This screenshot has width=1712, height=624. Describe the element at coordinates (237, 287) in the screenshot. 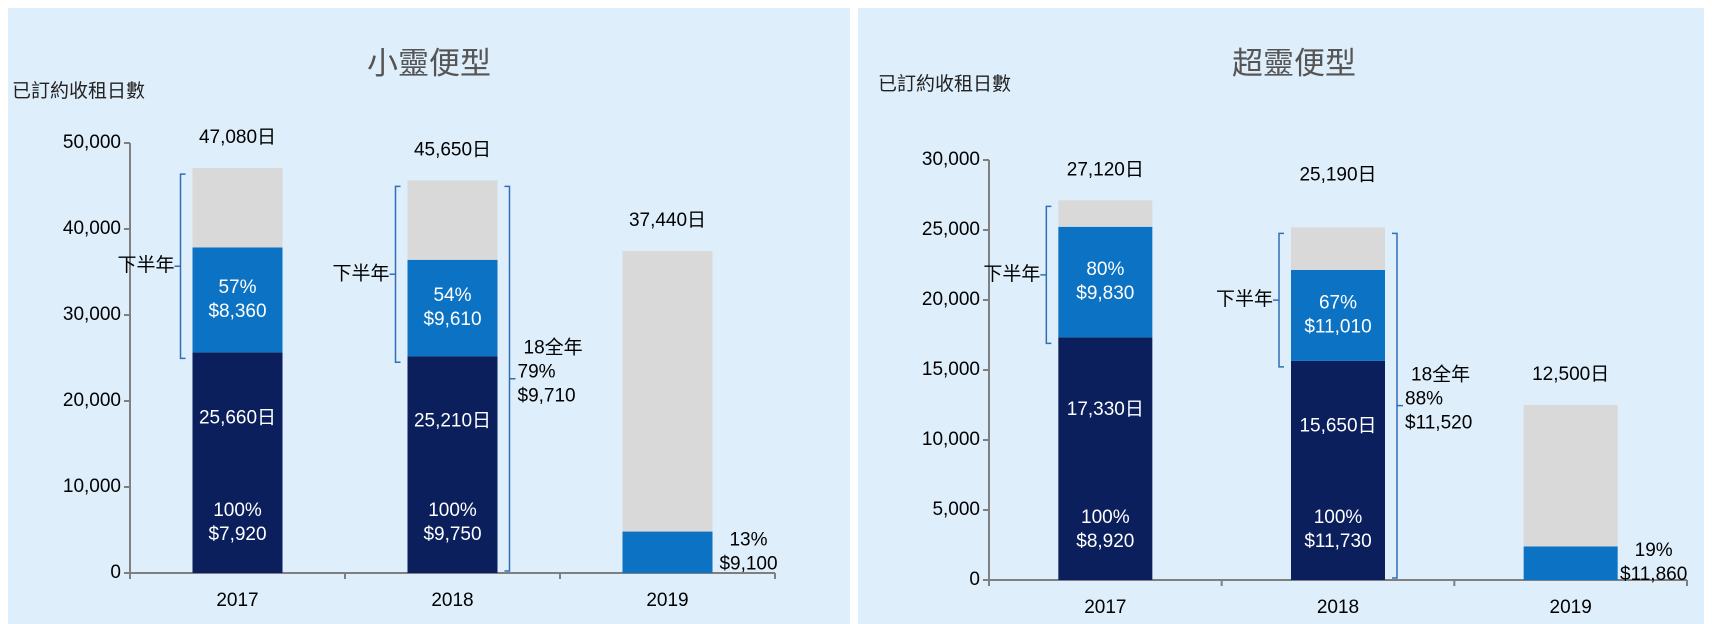

I see `segment-rate-label: 57%` at that location.